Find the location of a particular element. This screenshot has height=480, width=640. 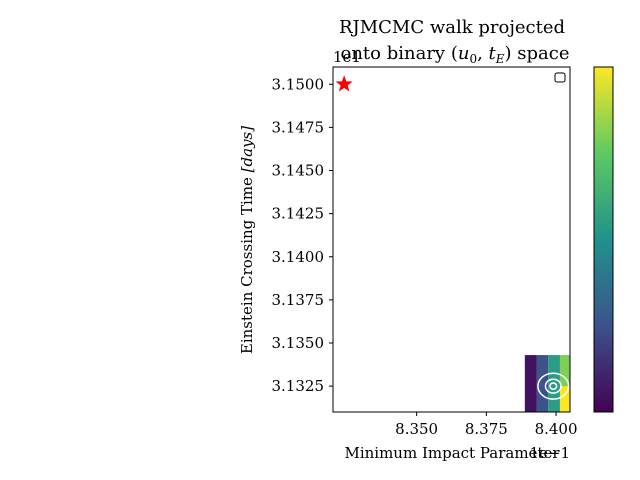

chart-title-line2: onto binary (u0, tE) space is located at coordinates (455, 54).